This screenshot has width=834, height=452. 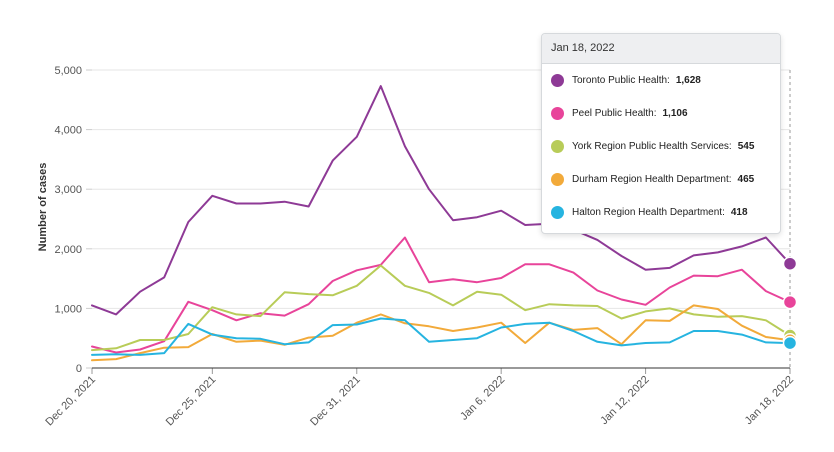 What do you see at coordinates (482, 398) in the screenshot?
I see `x-tick-label: Jan 6, 2022` at bounding box center [482, 398].